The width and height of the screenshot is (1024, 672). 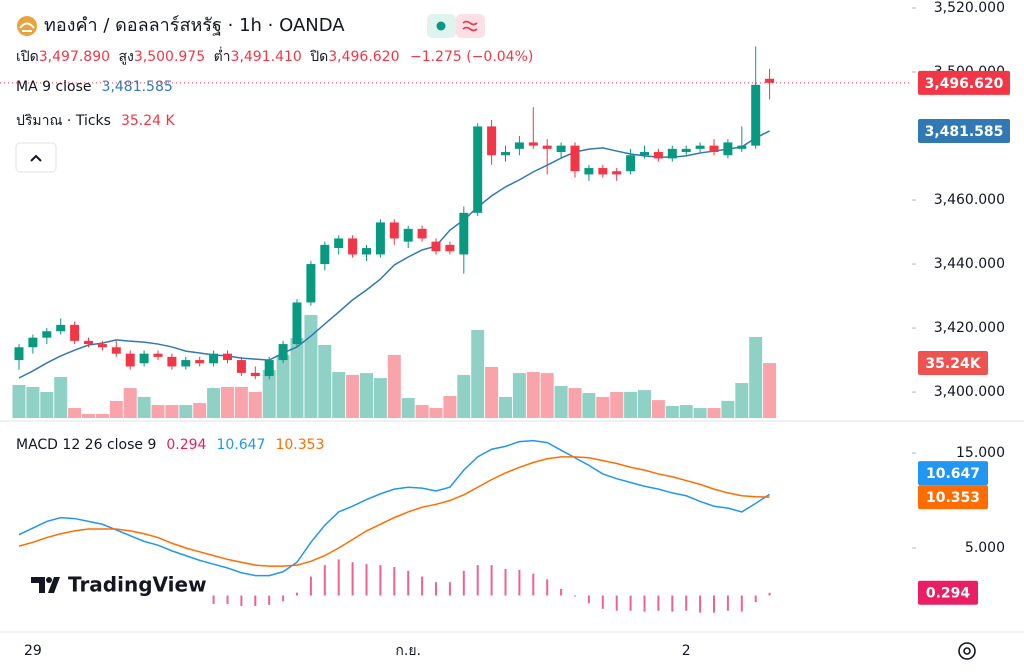 What do you see at coordinates (33, 651) in the screenshot?
I see `x-tick-label: 29` at bounding box center [33, 651].